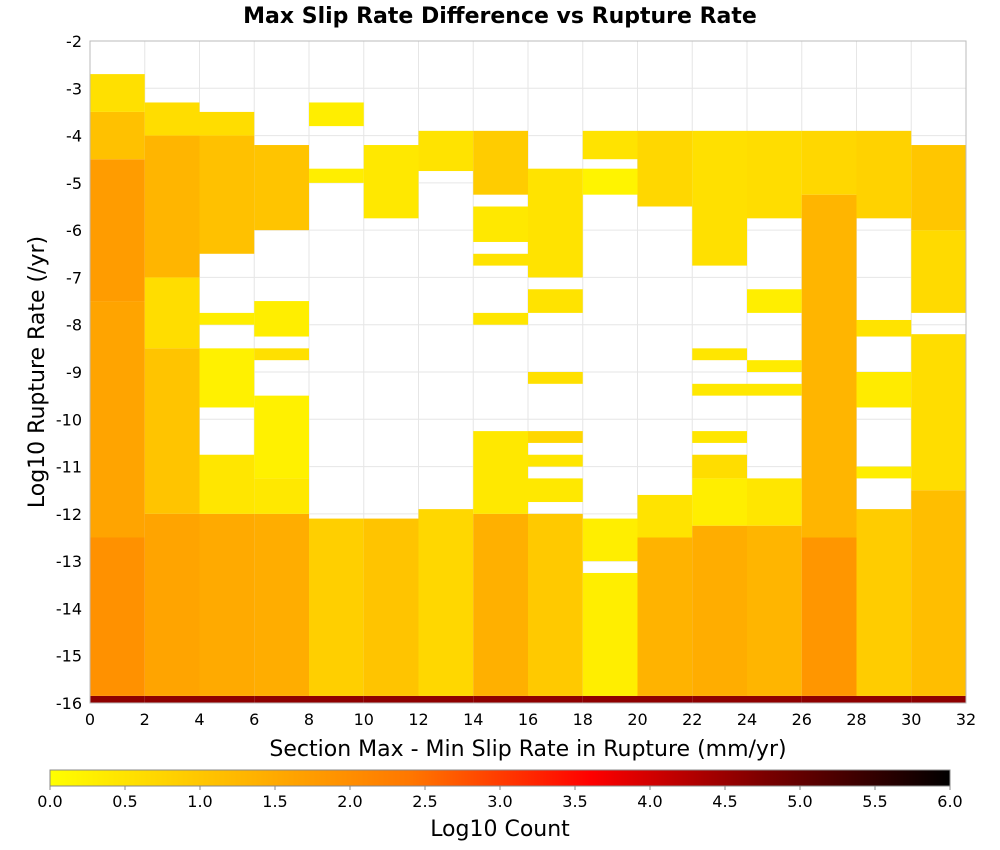  Describe the element at coordinates (724, 801) in the screenshot. I see `colorbar-tick-label-9: 4.5` at that location.